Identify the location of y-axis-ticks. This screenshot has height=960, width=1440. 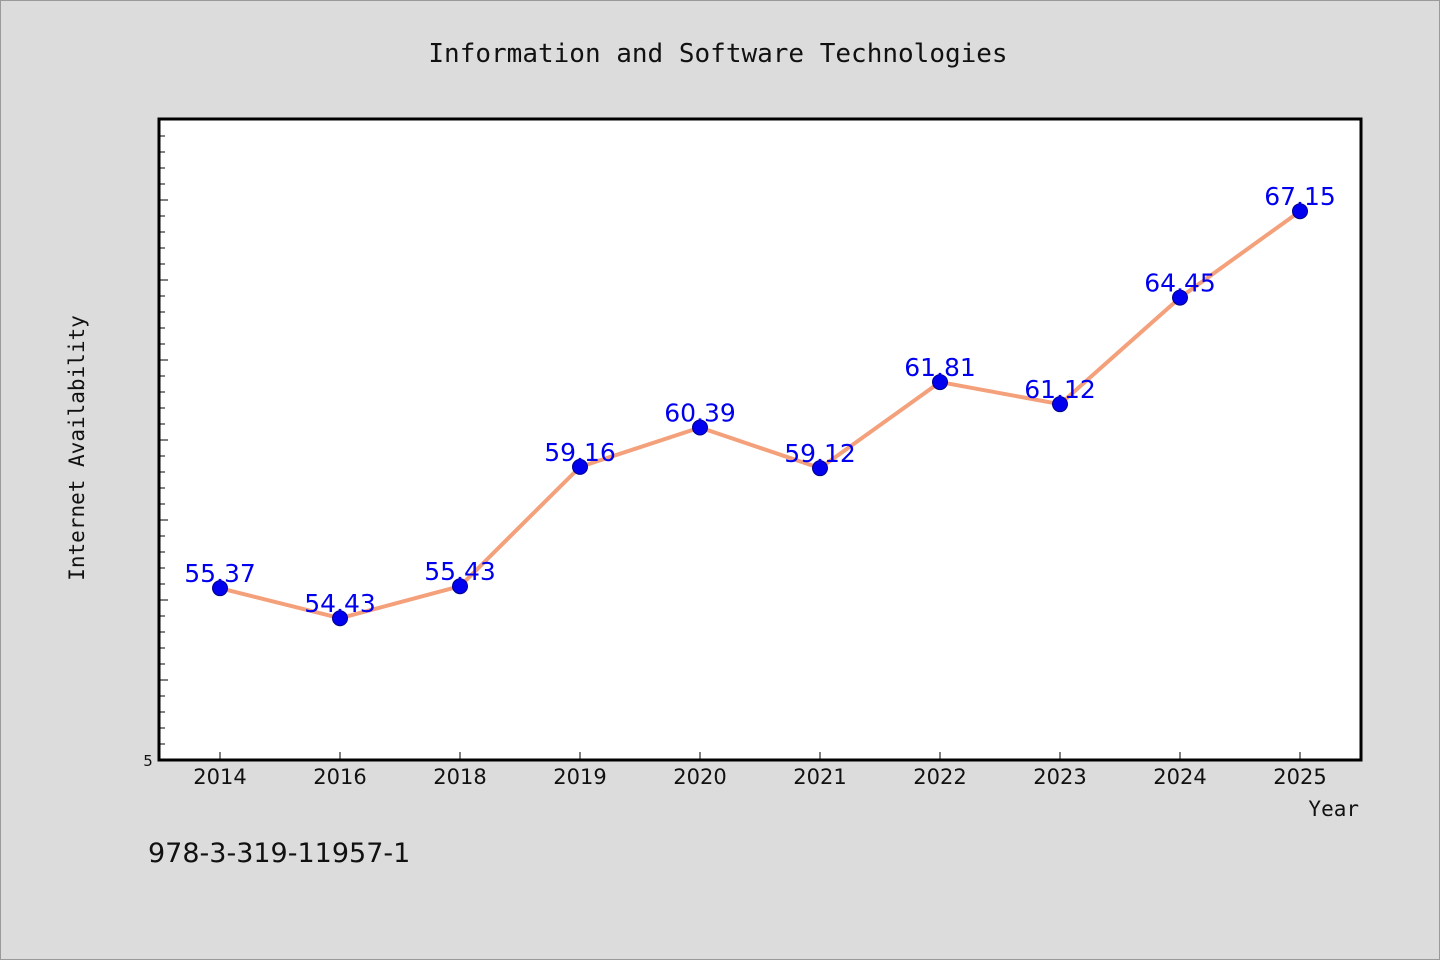
(164, 440).